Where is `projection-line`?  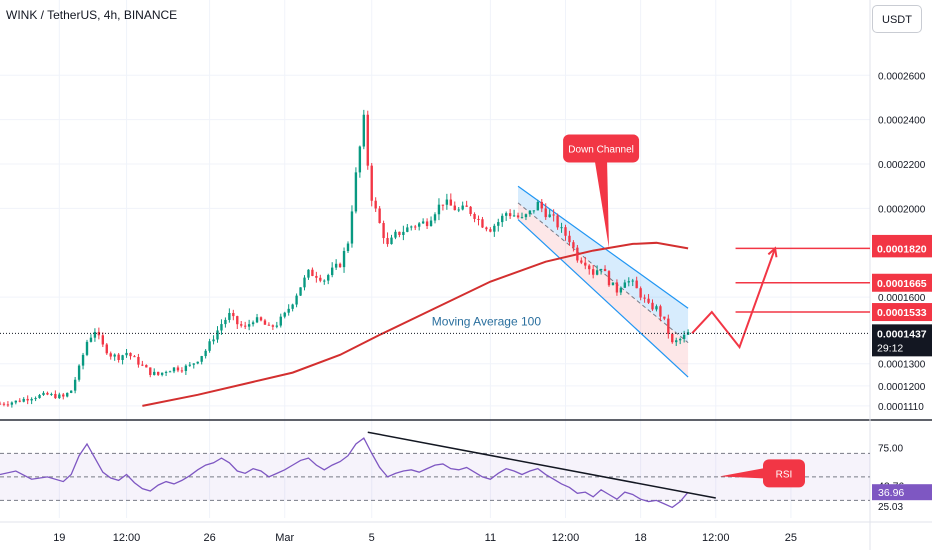 projection-line is located at coordinates (734, 299).